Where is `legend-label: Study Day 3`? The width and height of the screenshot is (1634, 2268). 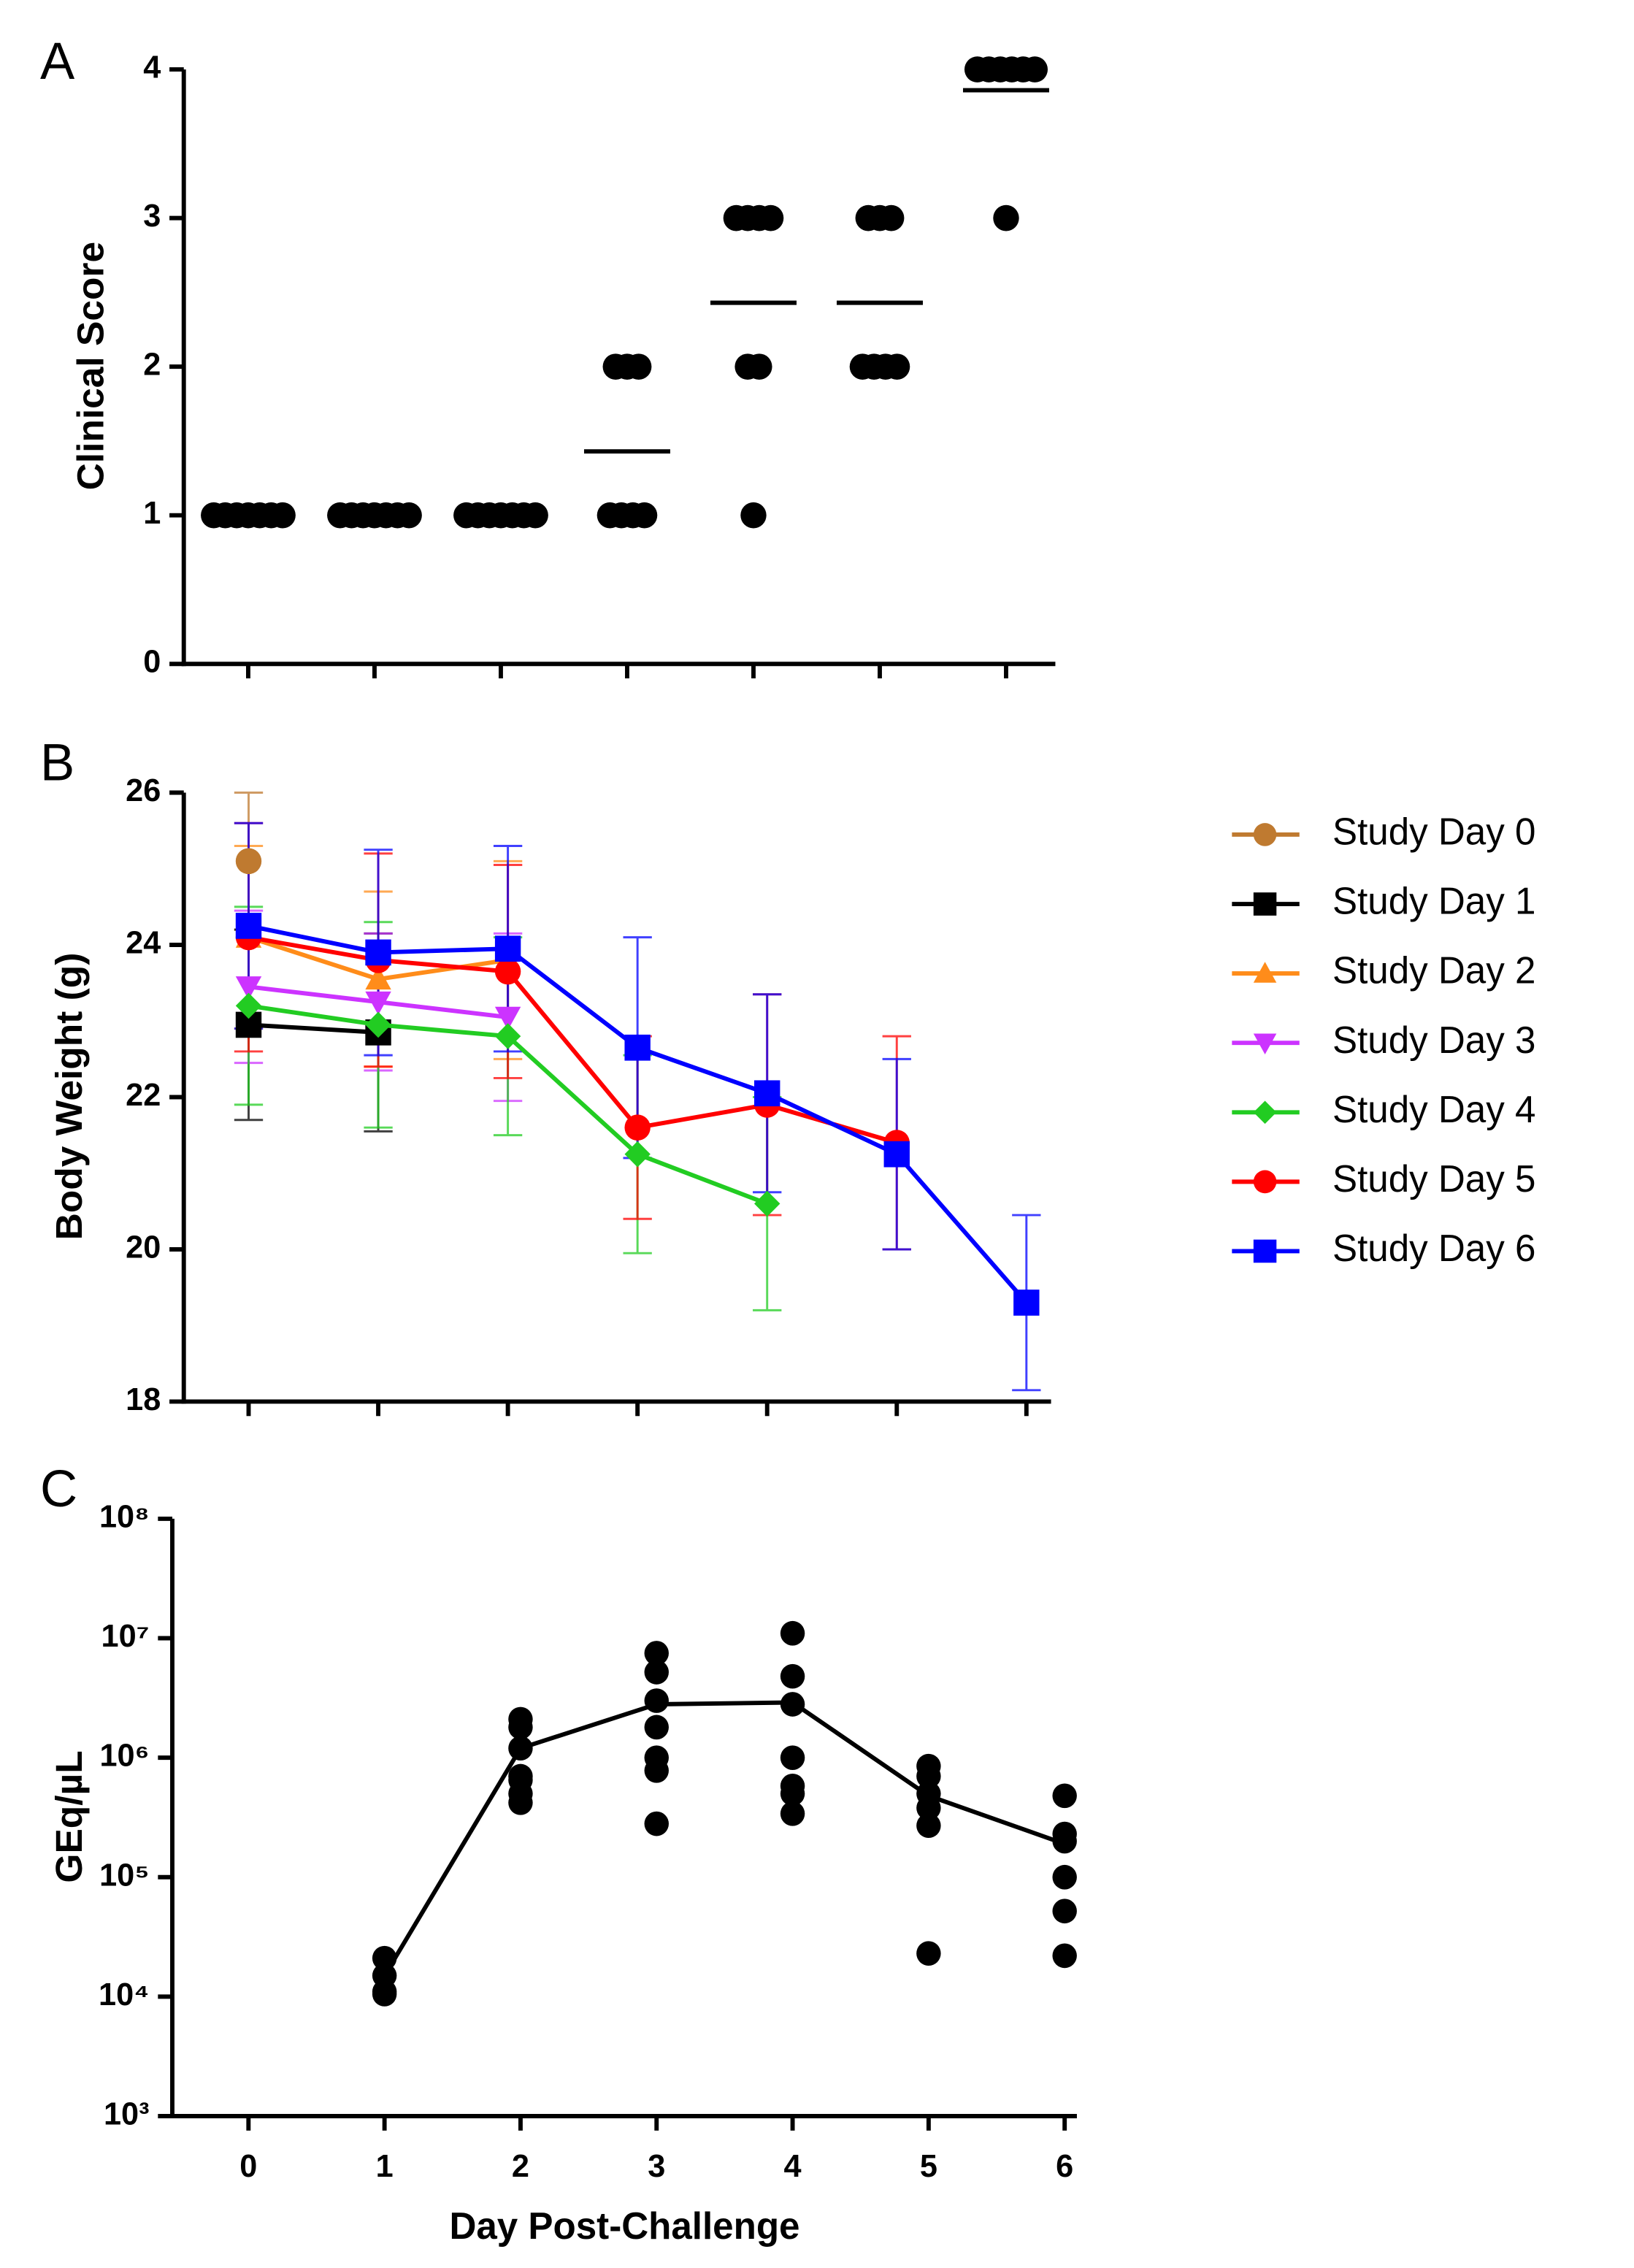 legend-label: Study Day 3 is located at coordinates (1433, 1040).